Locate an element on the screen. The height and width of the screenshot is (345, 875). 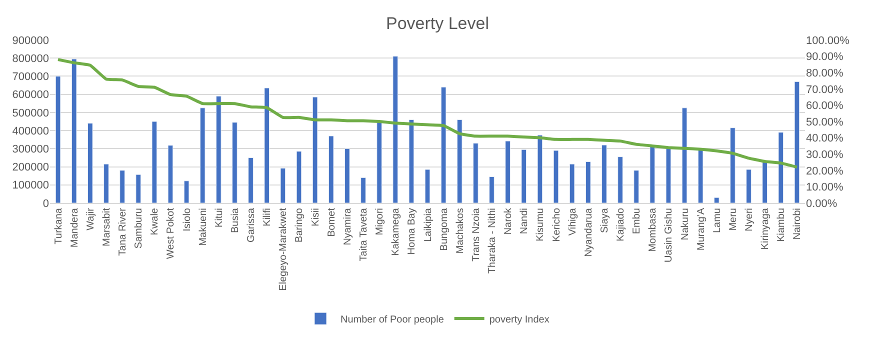
x-tick-label: Samburu is located at coordinates (139, 228).